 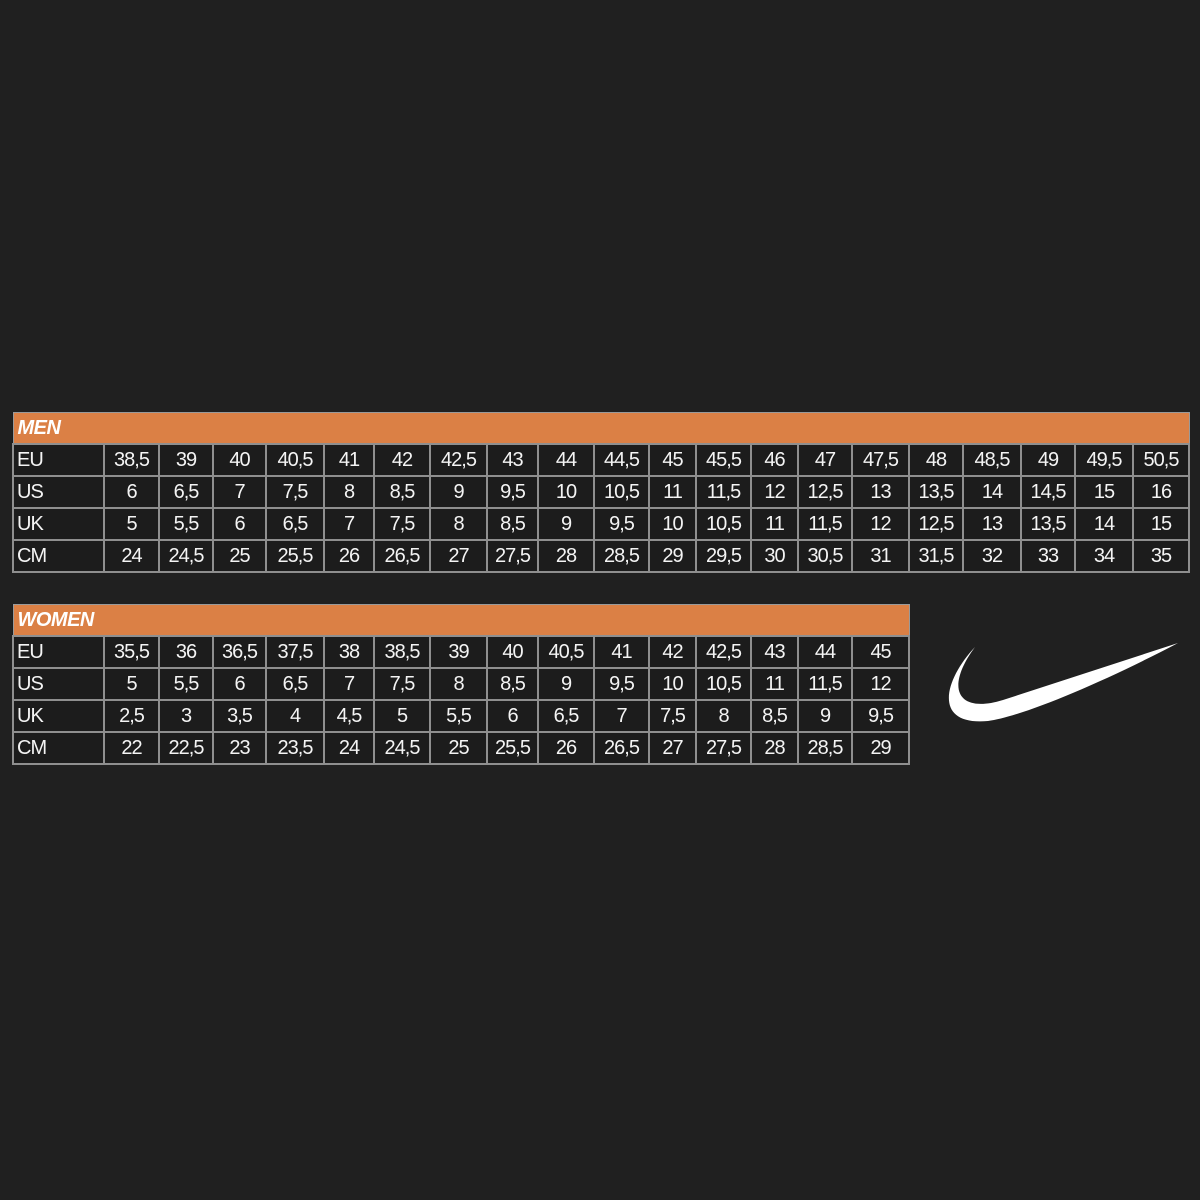 What do you see at coordinates (825, 652) in the screenshot?
I see `size-cell: 44` at bounding box center [825, 652].